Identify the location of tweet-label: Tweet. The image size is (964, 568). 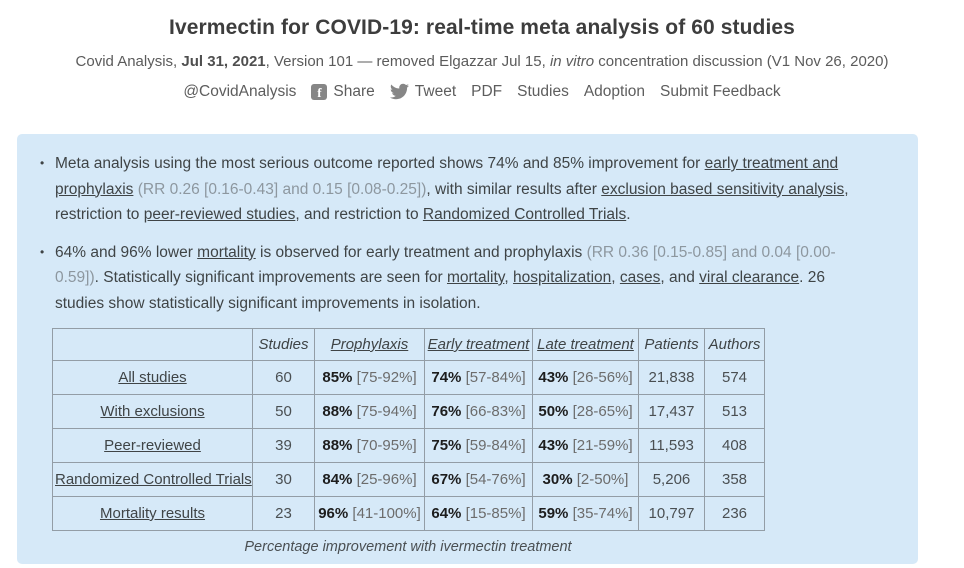
(435, 91).